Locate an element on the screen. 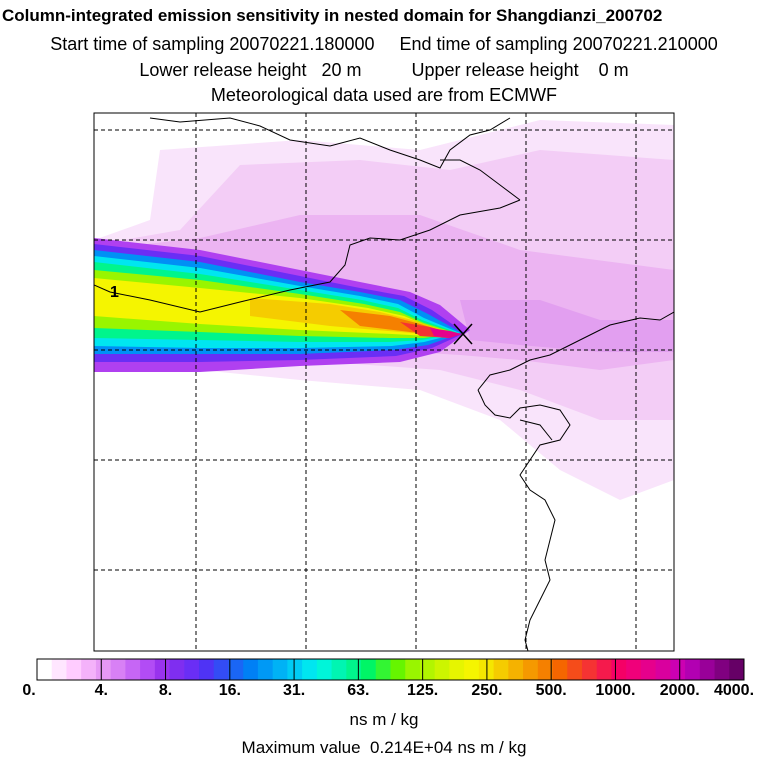 The image size is (768, 768). contour-label: 1 is located at coordinates (114, 292).